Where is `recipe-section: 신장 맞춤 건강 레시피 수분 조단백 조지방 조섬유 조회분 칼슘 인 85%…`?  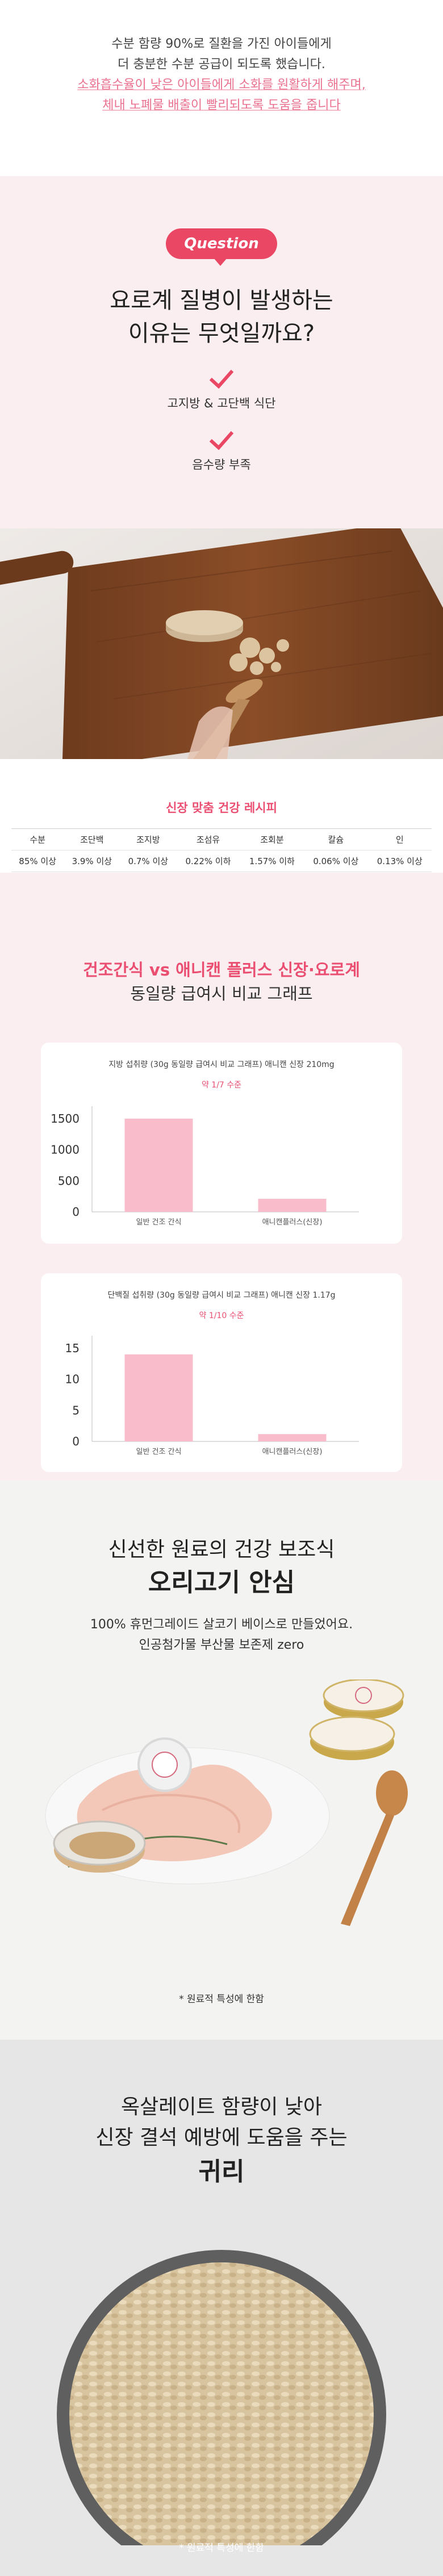 recipe-section: 신장 맞춤 건강 레시피 수분 조단백 조지방 조섬유 조회분 칼슘 인 85%… is located at coordinates (221, 816).